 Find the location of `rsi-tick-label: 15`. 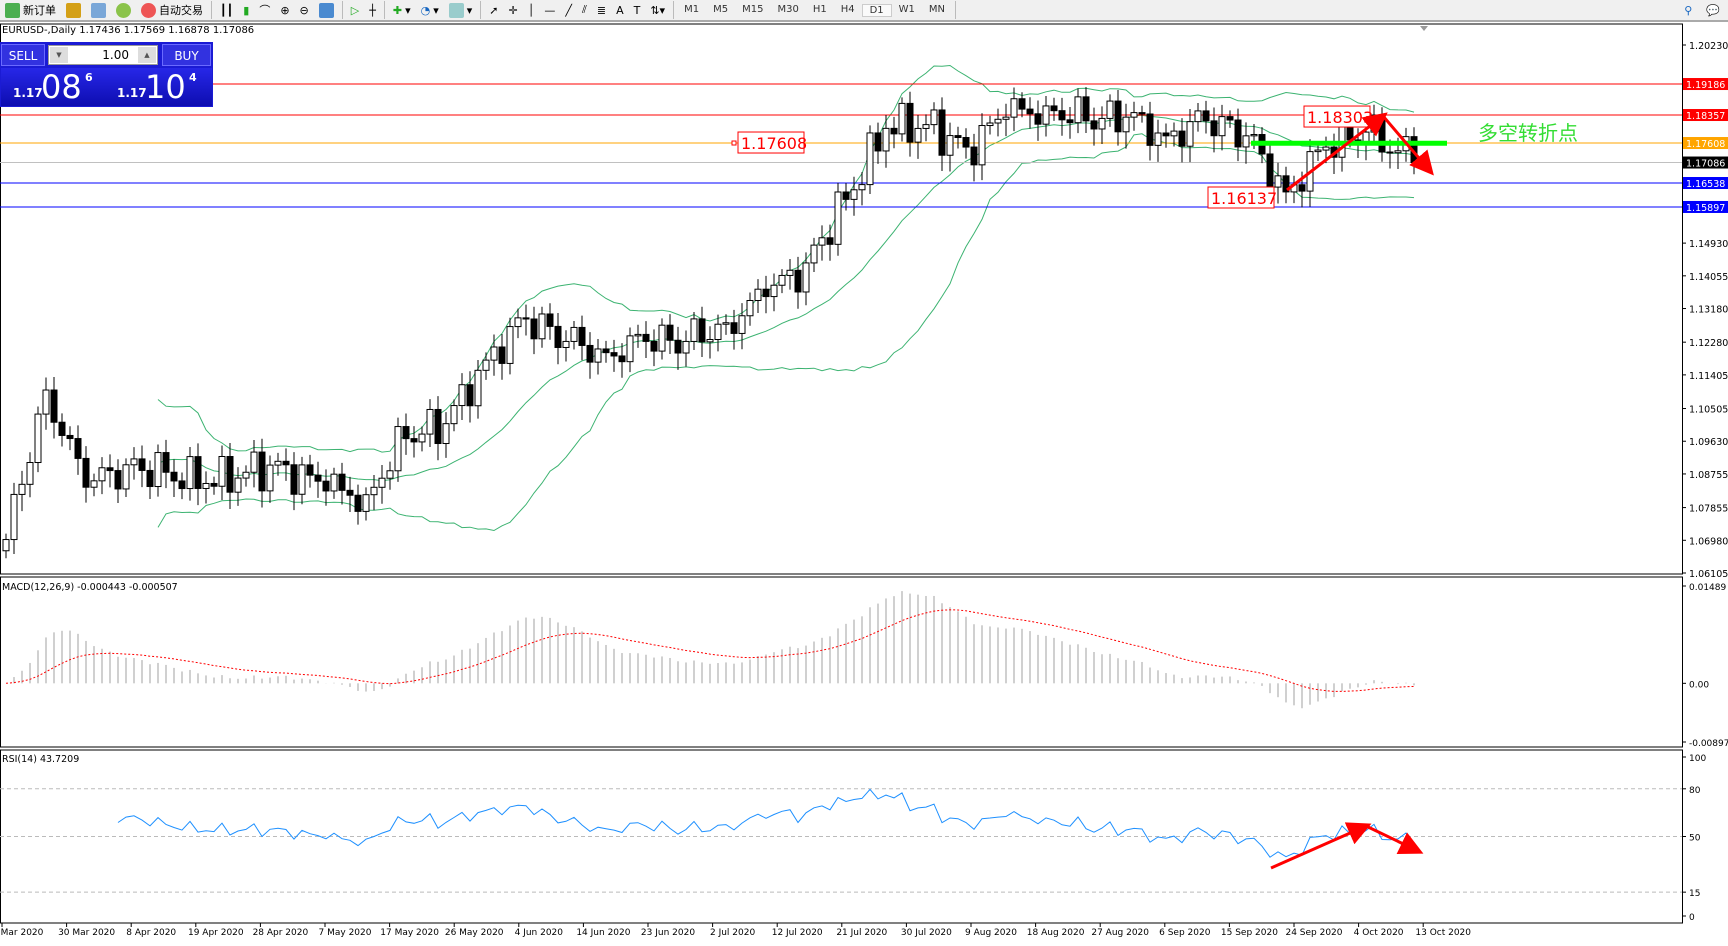

rsi-tick-label: 15 is located at coordinates (1694, 894).